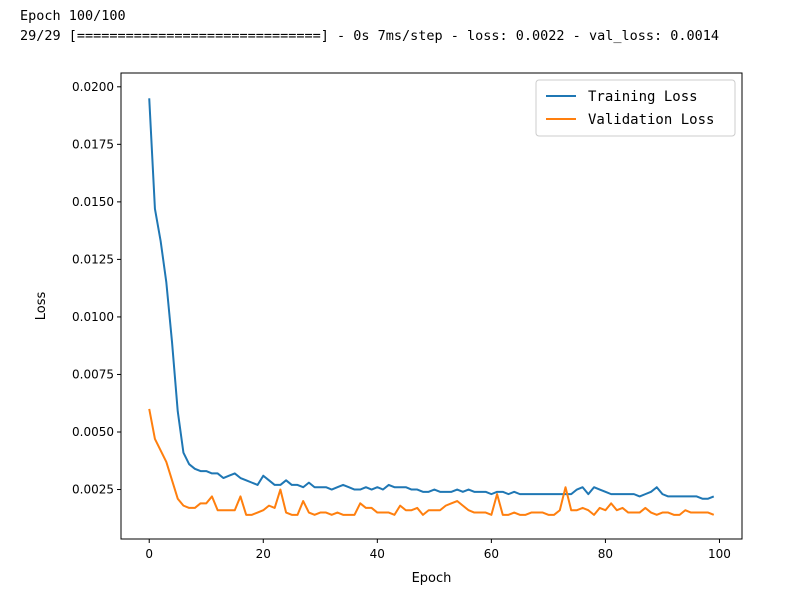 Image resolution: width=812 pixels, height=596 pixels. I want to click on x-tick-label: 60, so click(491, 554).